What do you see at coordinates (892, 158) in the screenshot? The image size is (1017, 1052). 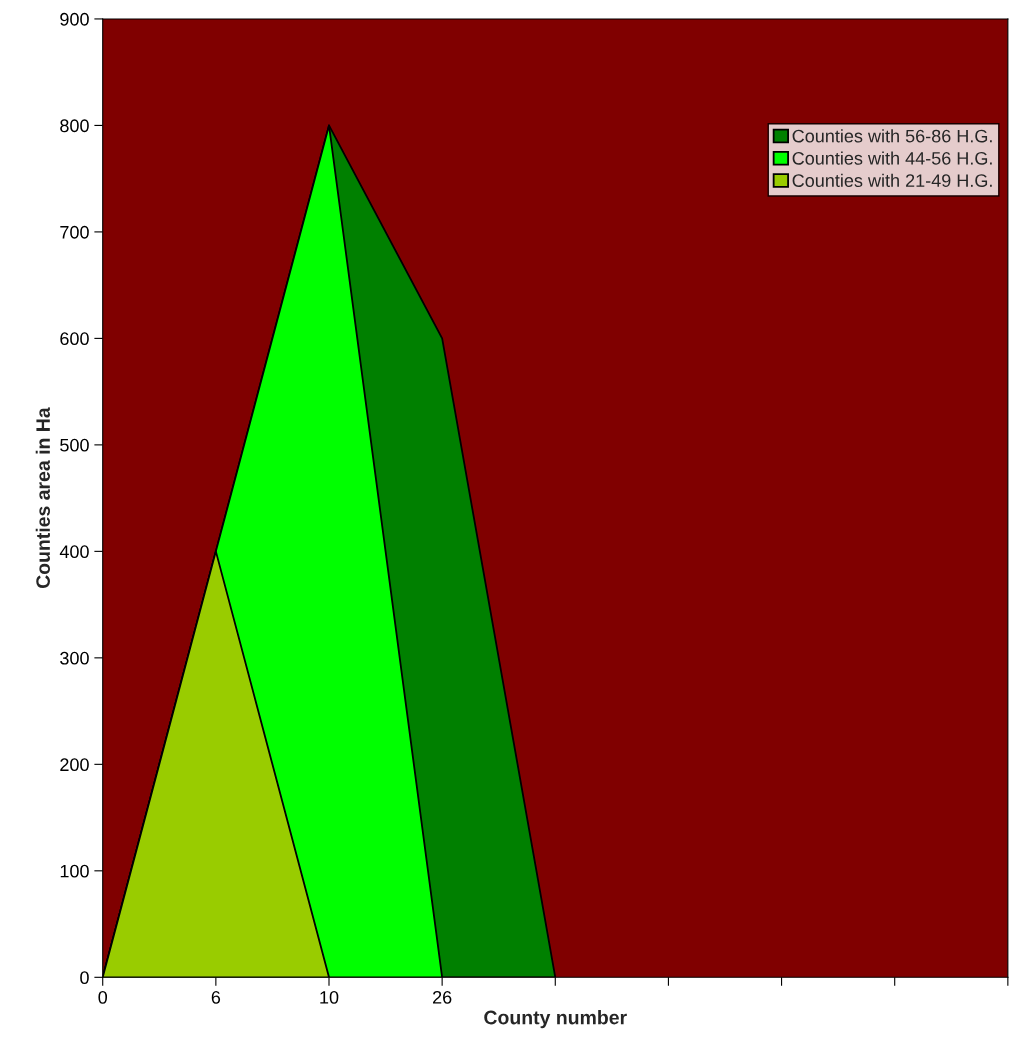 I see `legend-label: Counties with 44-56 H.G.` at bounding box center [892, 158].